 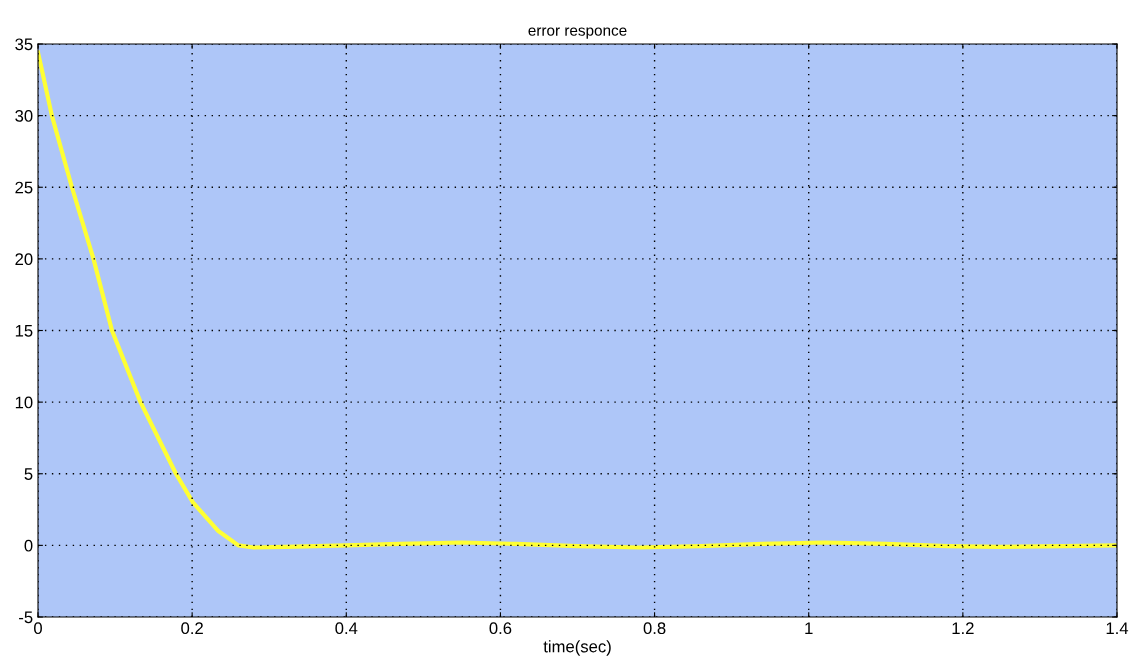 What do you see at coordinates (24, 187) in the screenshot?
I see `y-tick-label: 25` at bounding box center [24, 187].